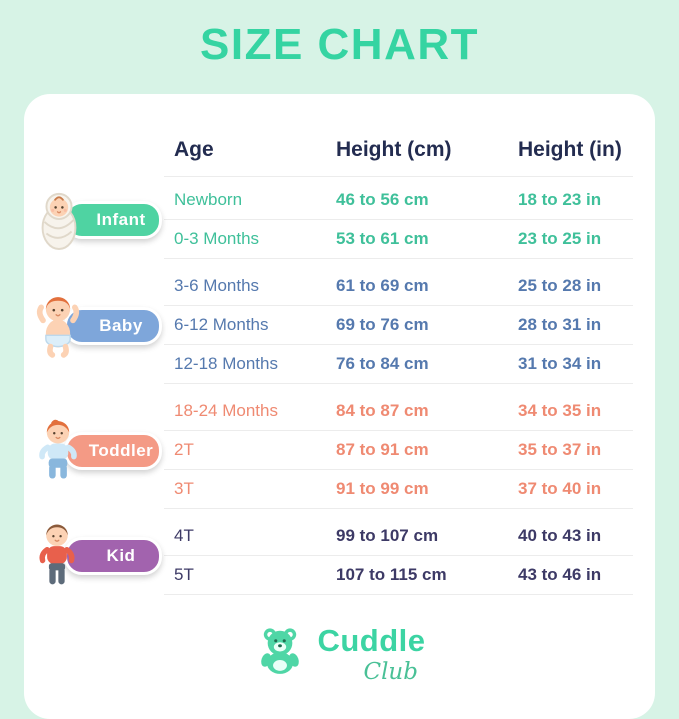 The image size is (679, 719). I want to click on teddy-bear-icon, so click(280, 651).